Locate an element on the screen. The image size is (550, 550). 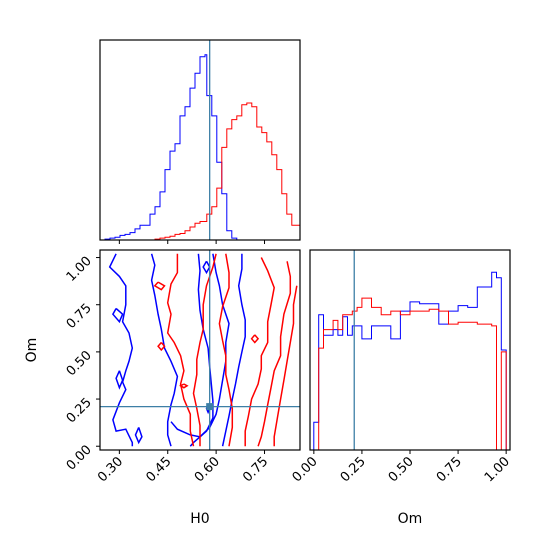
om-marginal-frame is located at coordinates (410, 350).